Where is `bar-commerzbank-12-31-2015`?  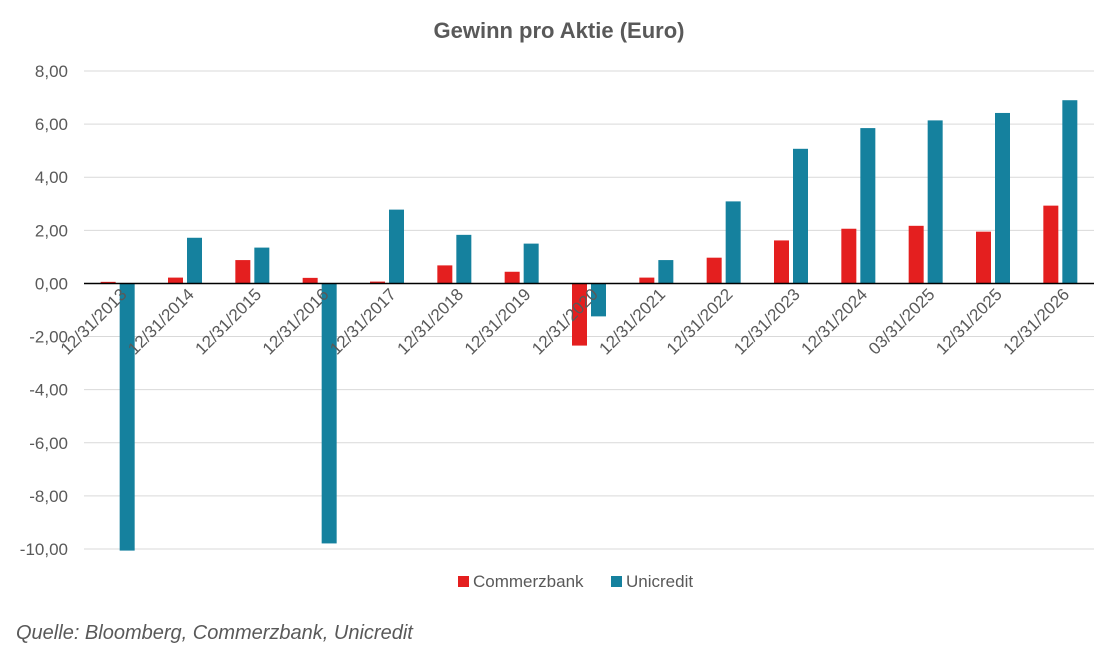
bar-commerzbank-12-31-2015 is located at coordinates (243, 272).